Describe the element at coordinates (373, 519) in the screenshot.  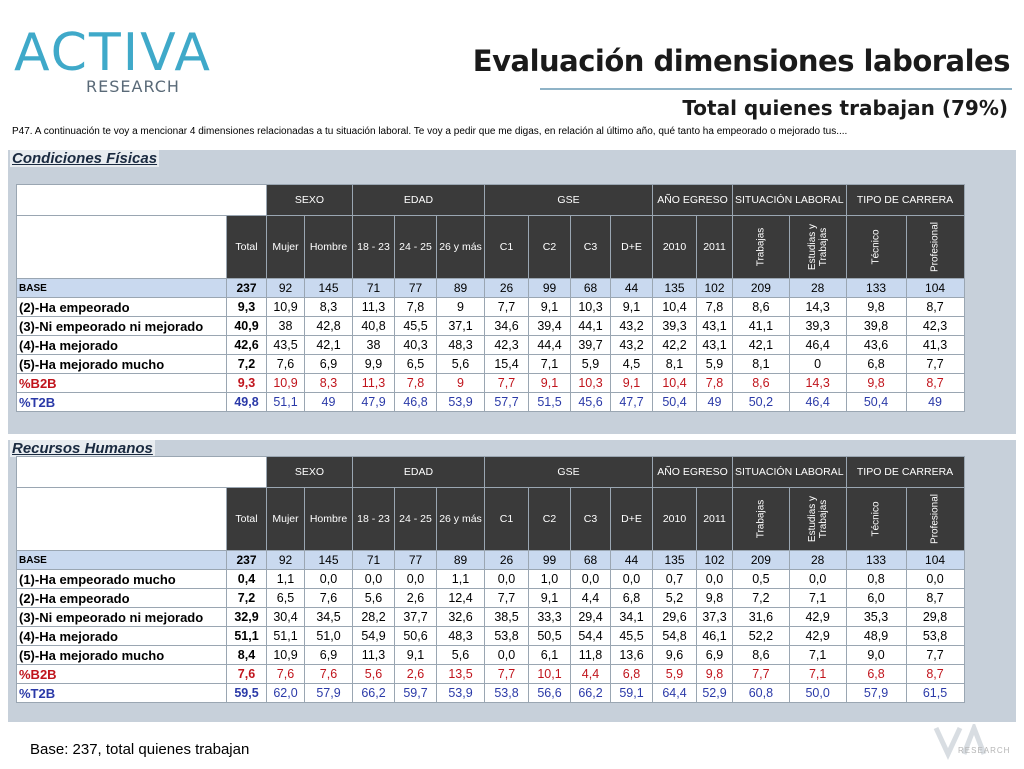
I see `column-header-18-23: 18 - 23` at that location.